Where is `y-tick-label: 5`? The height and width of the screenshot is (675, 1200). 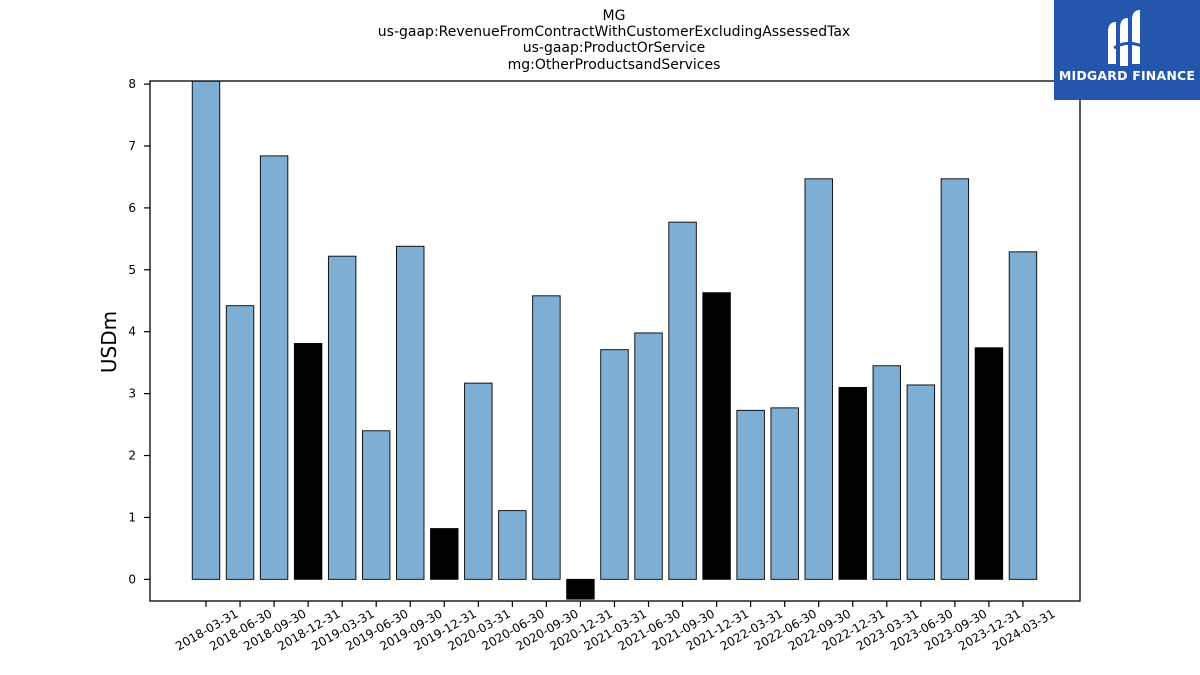 y-tick-label: 5 is located at coordinates (132, 270).